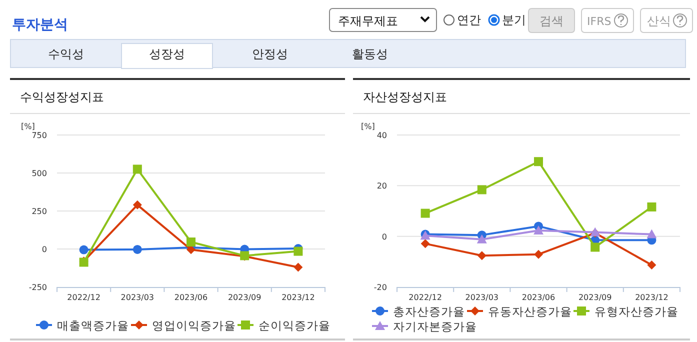  What do you see at coordinates (39, 173) in the screenshot?
I see `y-tick-label: 500` at bounding box center [39, 173].